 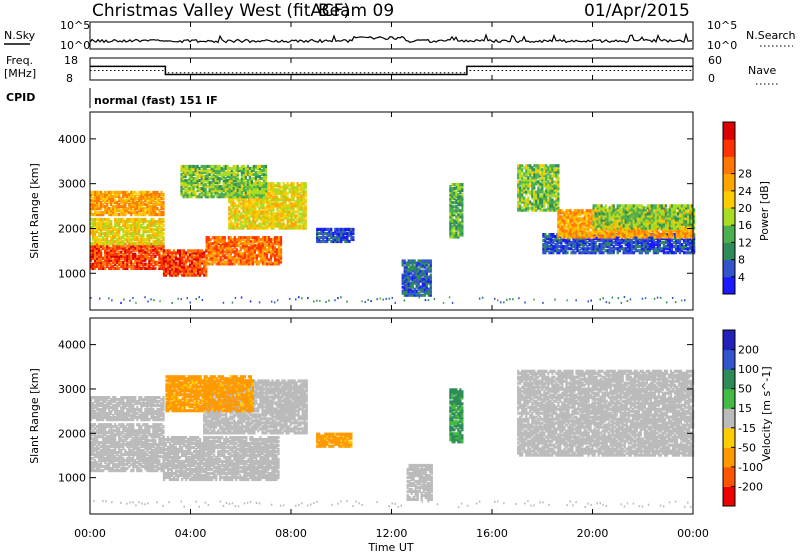 What do you see at coordinates (156, 100) in the screenshot?
I see `cpid-value: normal (fast) 151 IF` at bounding box center [156, 100].